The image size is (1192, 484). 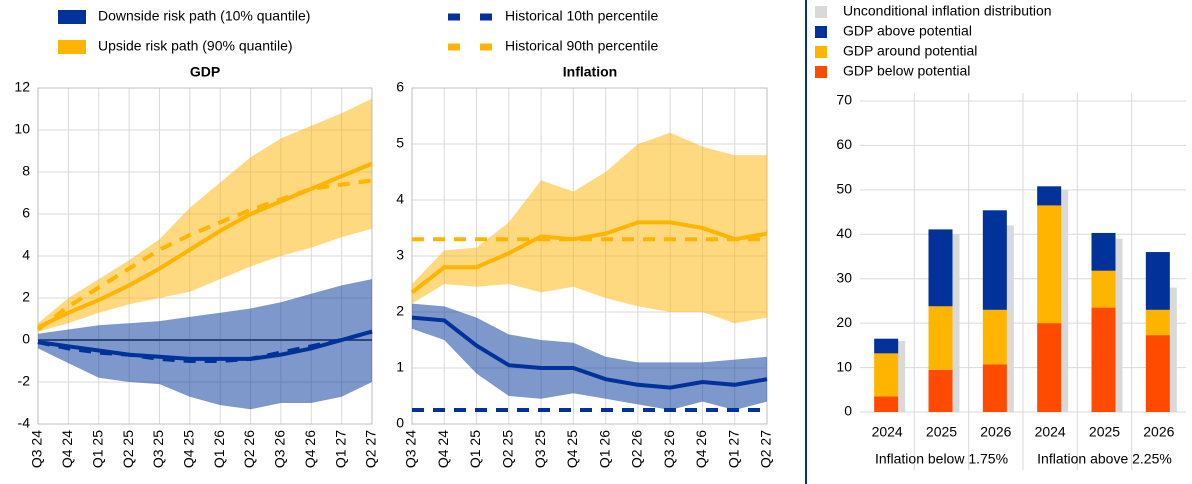 What do you see at coordinates (24, 423) in the screenshot?
I see `y-tick-label: -4` at bounding box center [24, 423].